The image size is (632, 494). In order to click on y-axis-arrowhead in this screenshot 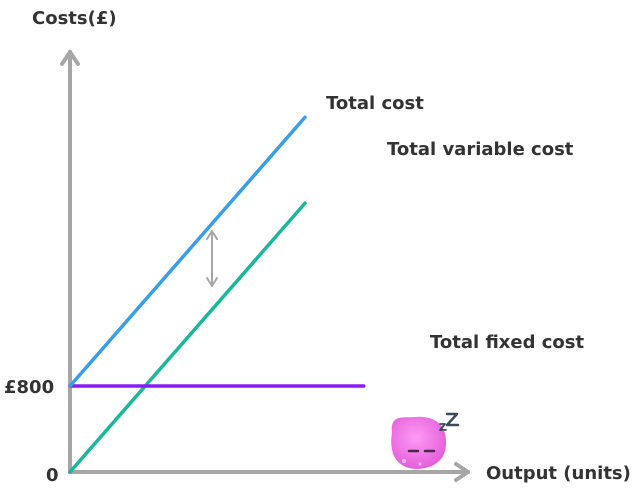, I will do `click(70, 58)`.